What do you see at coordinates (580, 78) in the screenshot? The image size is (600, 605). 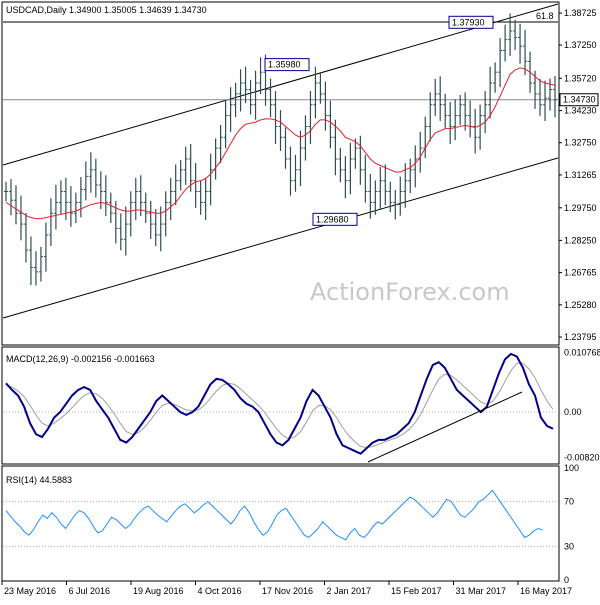 I see `price-tick-label: 1.35720` at bounding box center [580, 78].